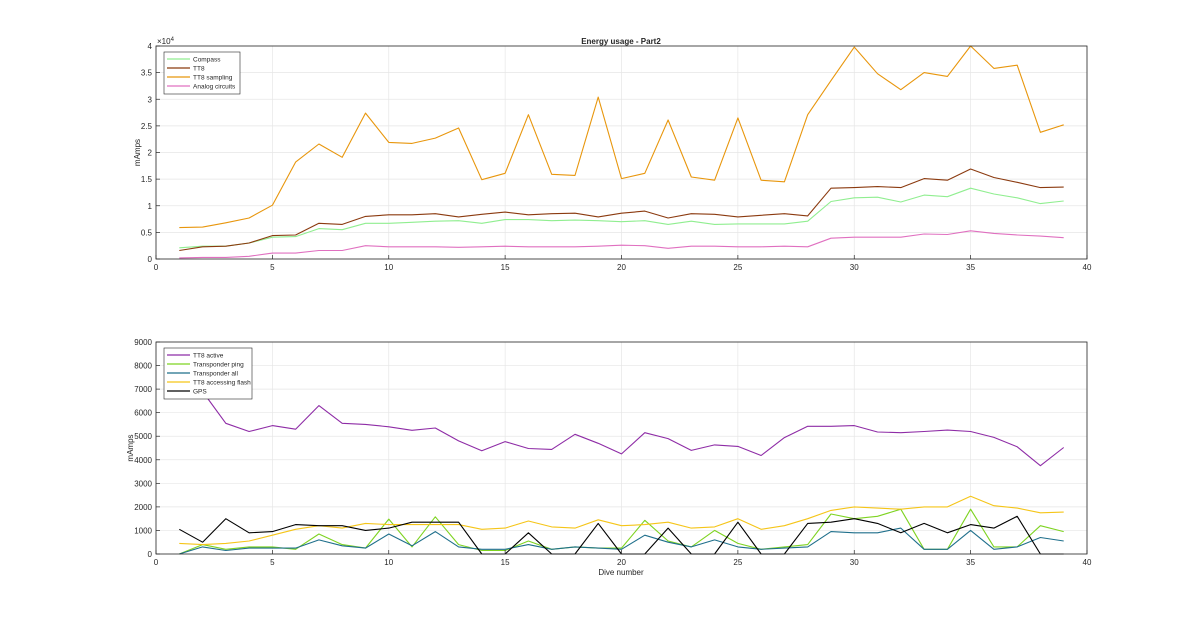 This screenshot has height=622, width=1200. I want to click on chart-title: Energy usage - Part2, so click(621, 41).